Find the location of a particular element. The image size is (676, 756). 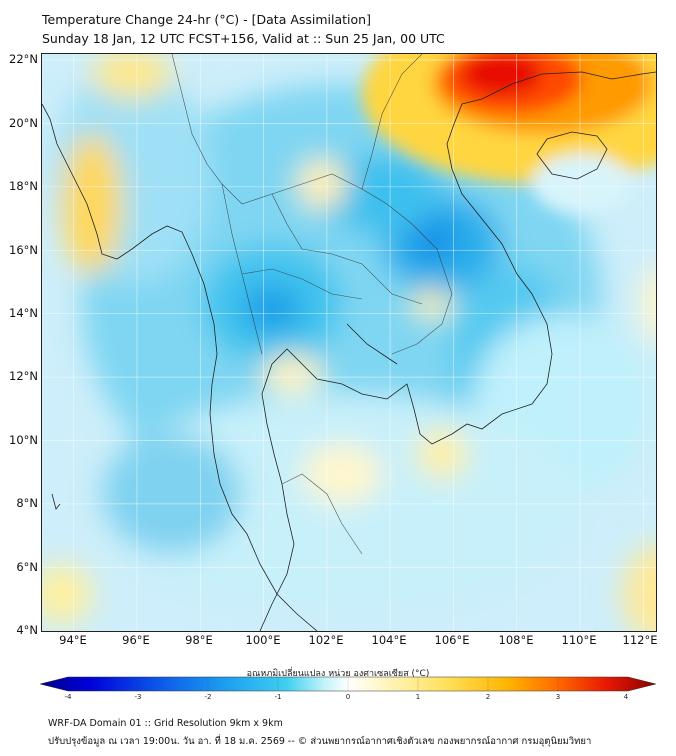

colorbar-tick: 3 is located at coordinates (558, 697).